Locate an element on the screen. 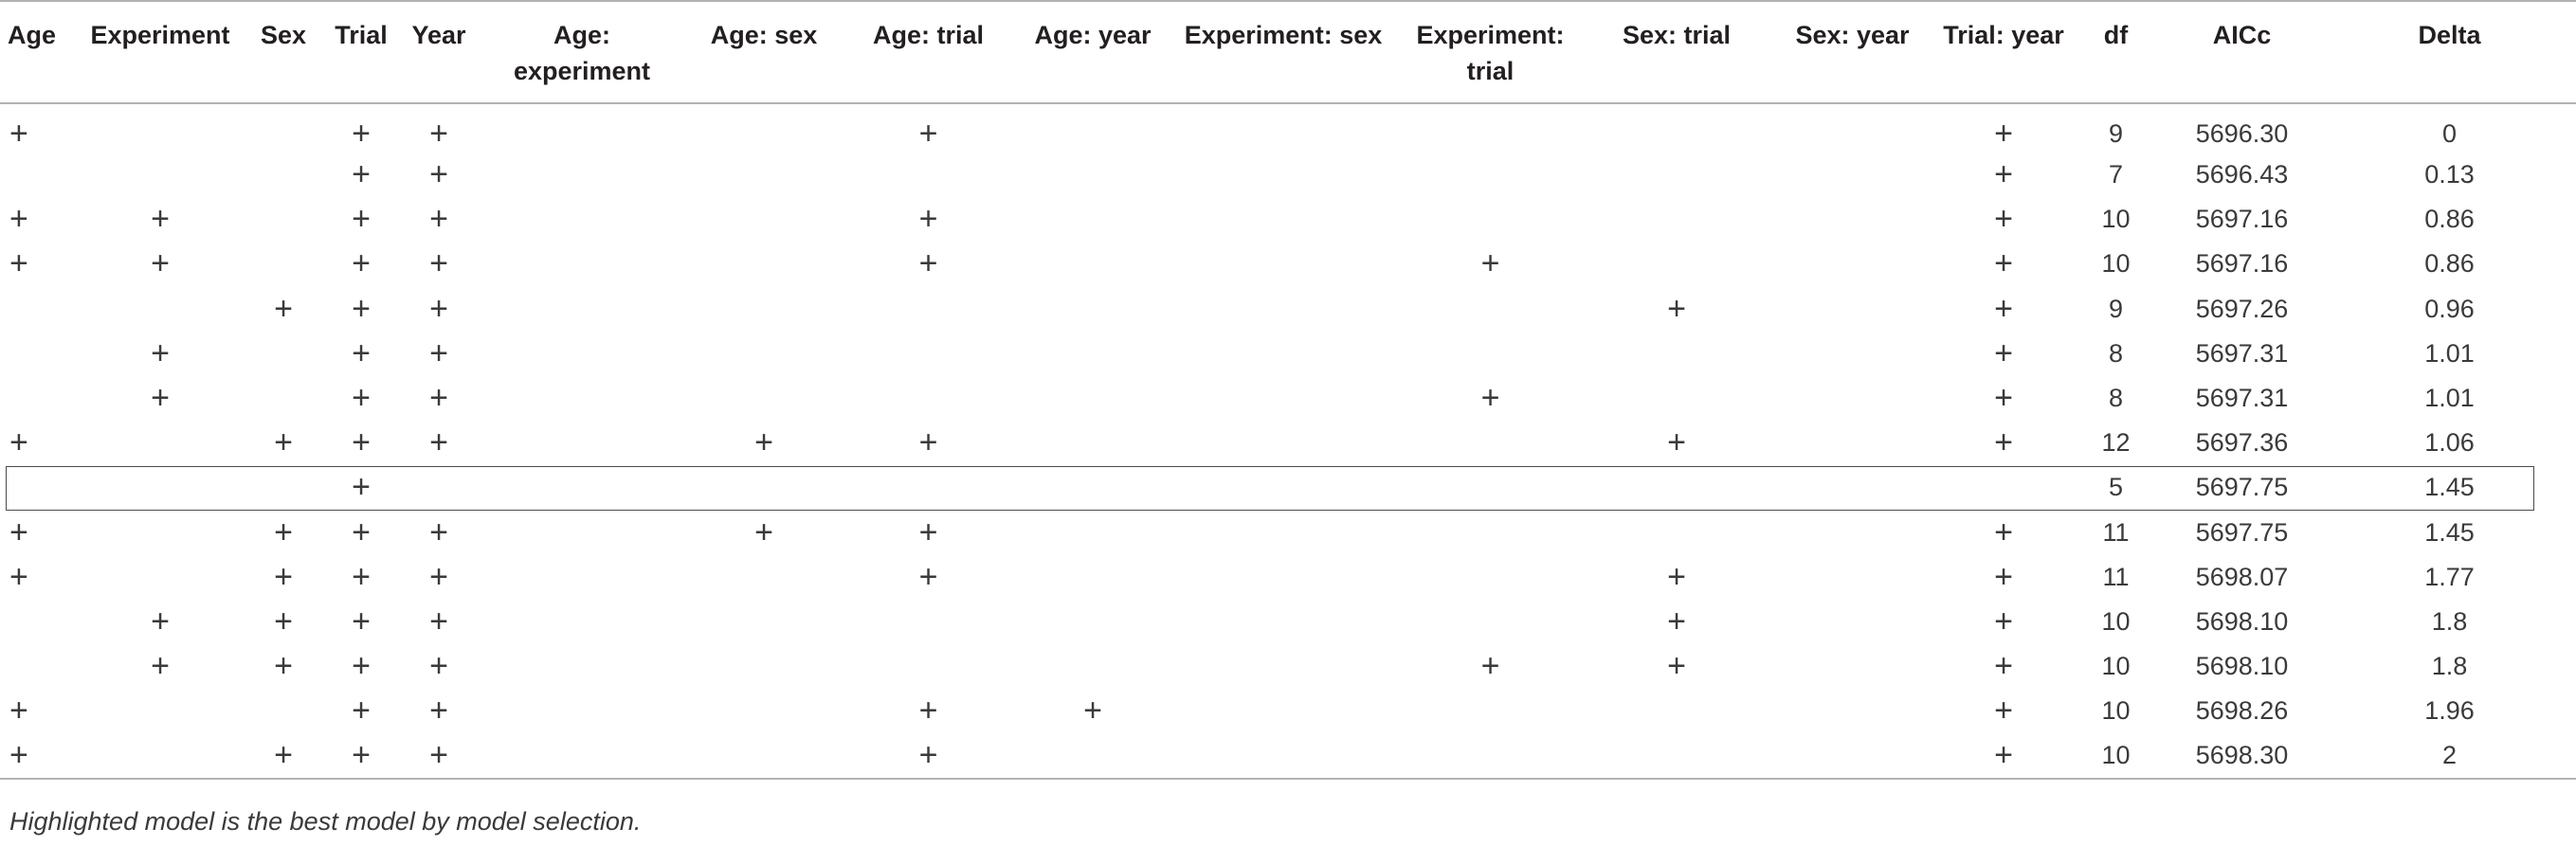 This screenshot has width=2576, height=846. delta-cell: 0.86 is located at coordinates (2449, 264).